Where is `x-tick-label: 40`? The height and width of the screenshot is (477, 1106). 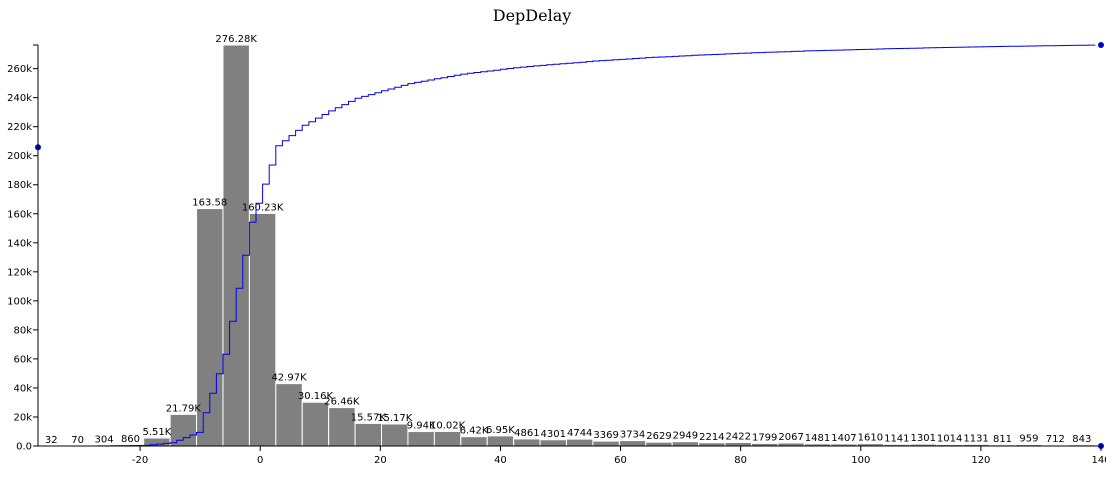
x-tick-label: 40 is located at coordinates (500, 460).